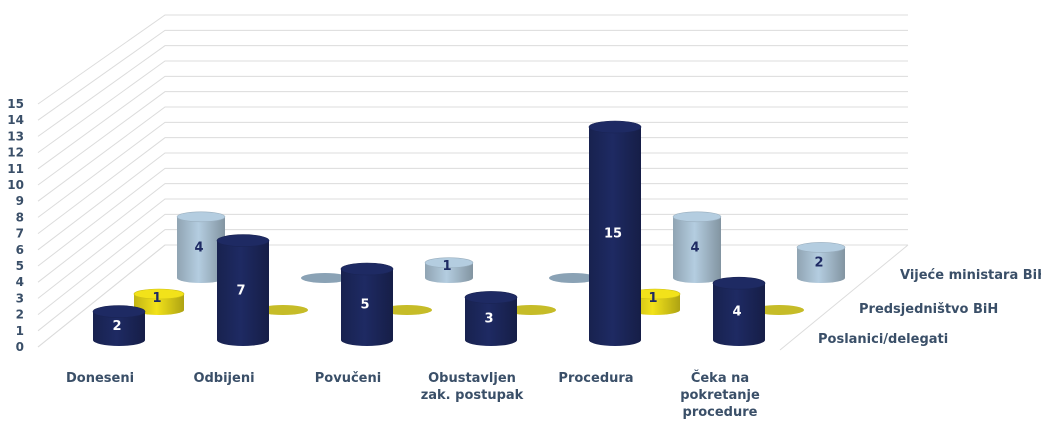 The width and height of the screenshot is (1041, 421). What do you see at coordinates (883, 339) in the screenshot?
I see `series-label: Poslanici/delegati` at bounding box center [883, 339].